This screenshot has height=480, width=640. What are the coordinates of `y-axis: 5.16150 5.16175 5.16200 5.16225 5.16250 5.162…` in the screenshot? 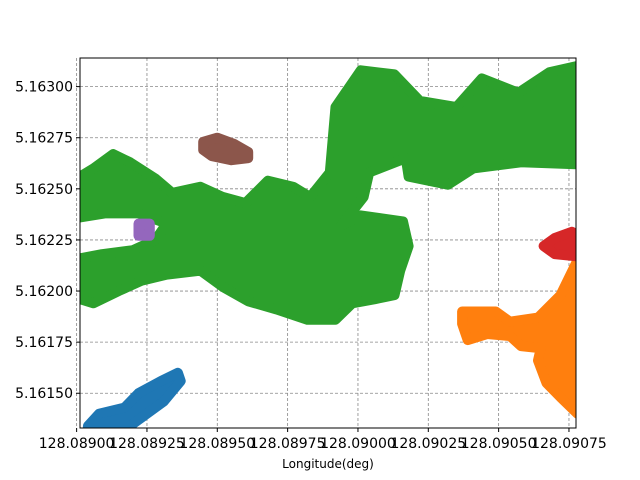 It's located at (47, 241).